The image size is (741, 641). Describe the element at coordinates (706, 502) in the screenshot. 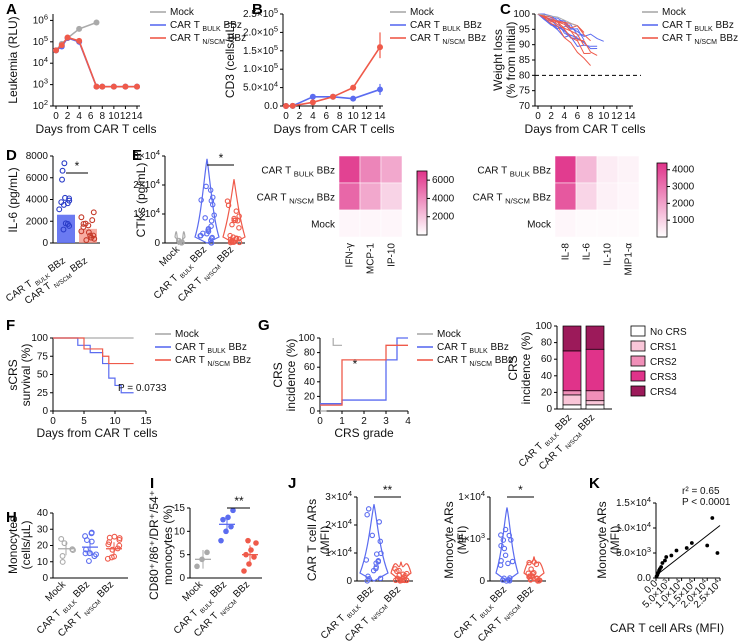

I see `panel-k-pvalue: P < 0.0001` at that location.